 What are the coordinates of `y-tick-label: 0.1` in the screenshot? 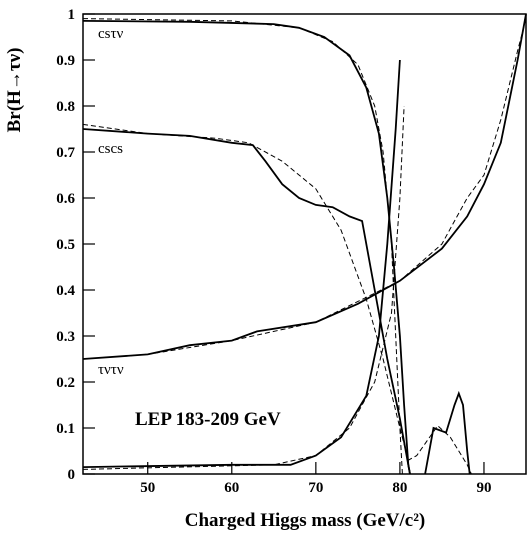 It's located at (65, 429).